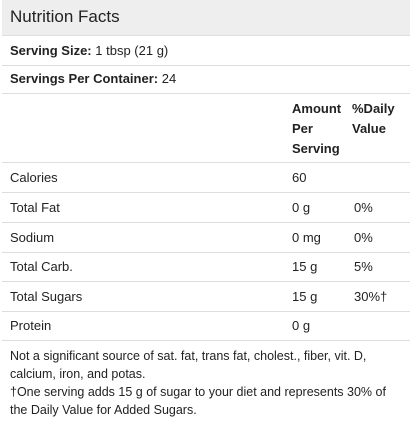 Image resolution: width=416 pixels, height=426 pixels. What do you see at coordinates (169, 78) in the screenshot?
I see `servings-per-container-value: 24` at bounding box center [169, 78].